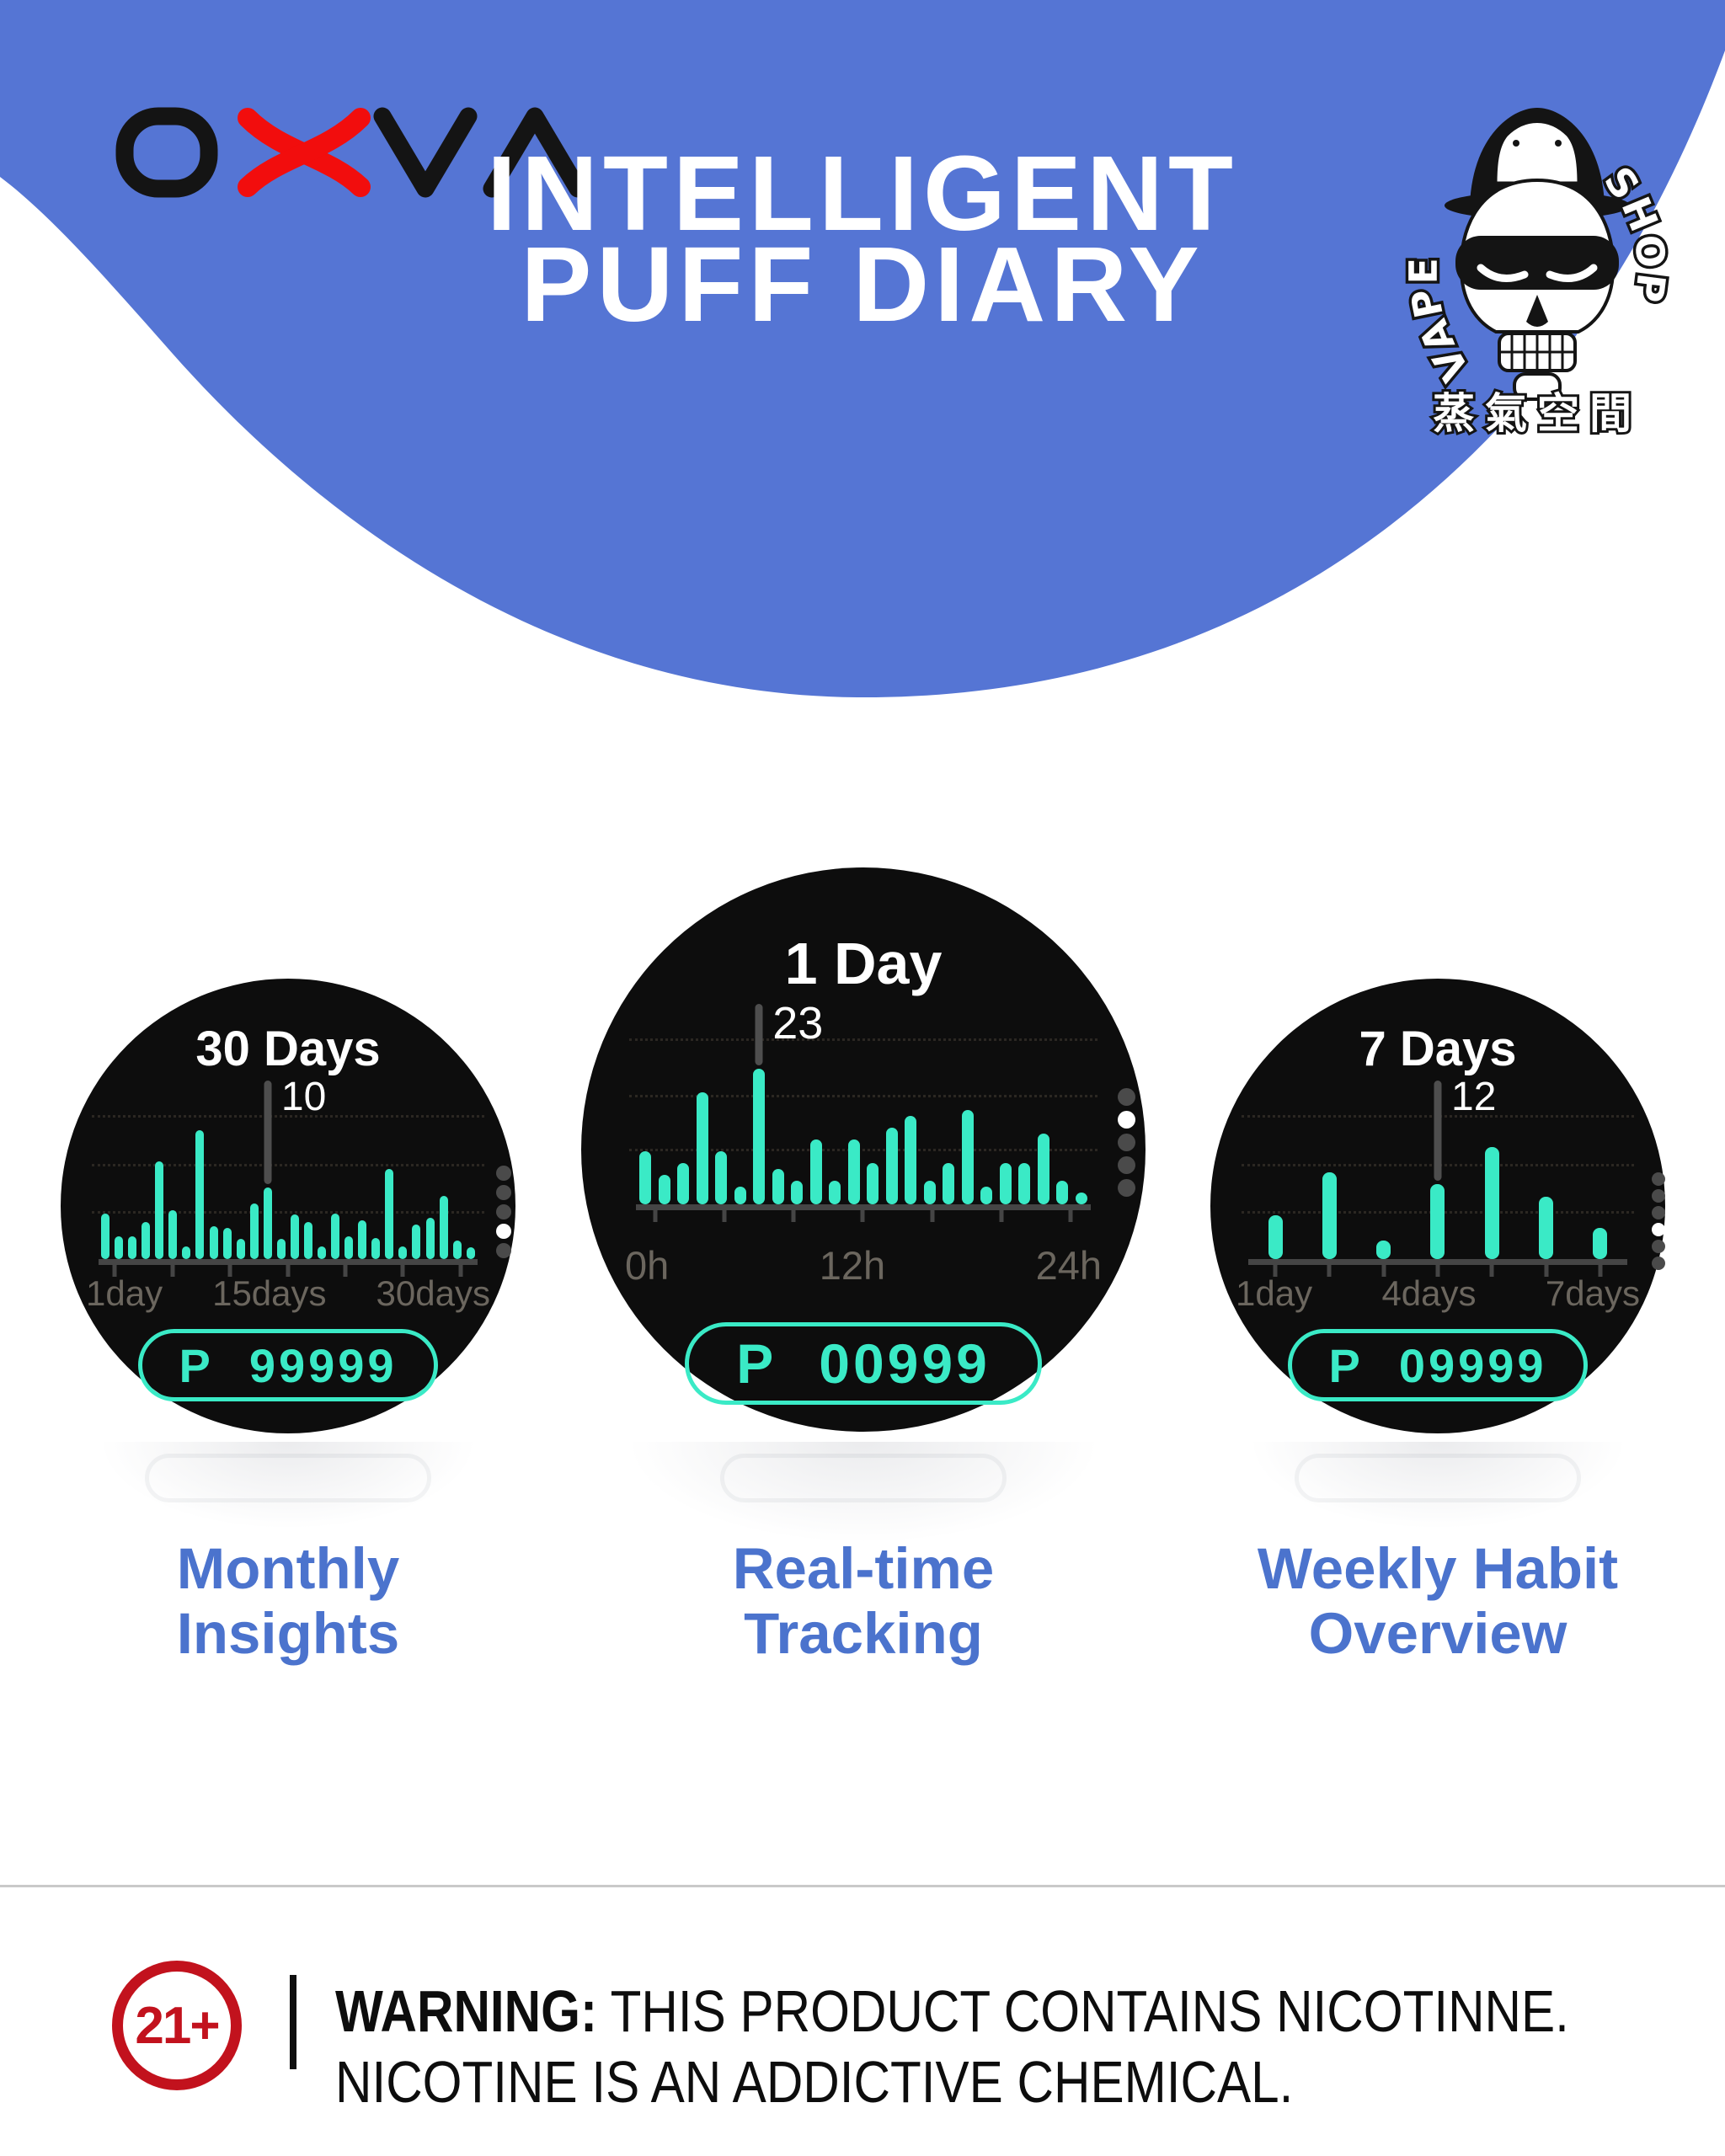 This screenshot has width=1725, height=2156. What do you see at coordinates (1438, 1568) in the screenshot?
I see `caption-line: Weekly Habit` at bounding box center [1438, 1568].